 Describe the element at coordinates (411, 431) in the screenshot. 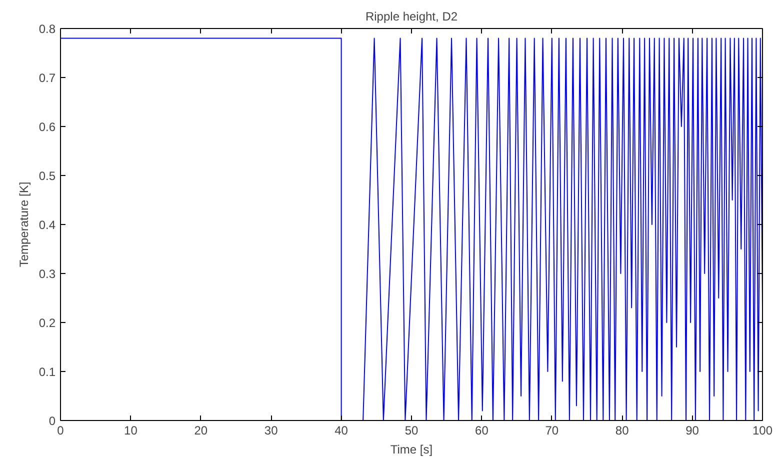

I see `x-tick-label: 50` at that location.